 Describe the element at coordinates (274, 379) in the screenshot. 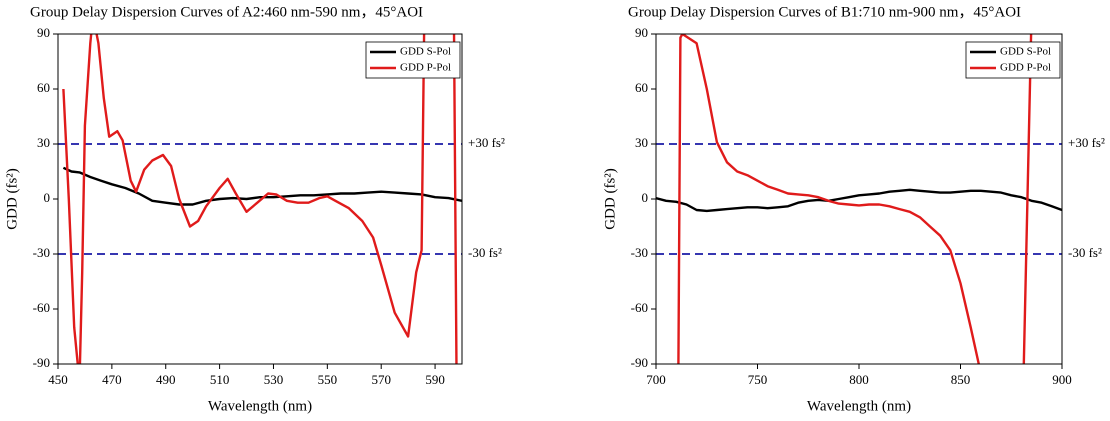

I see `x-tick-label: 530` at that location.